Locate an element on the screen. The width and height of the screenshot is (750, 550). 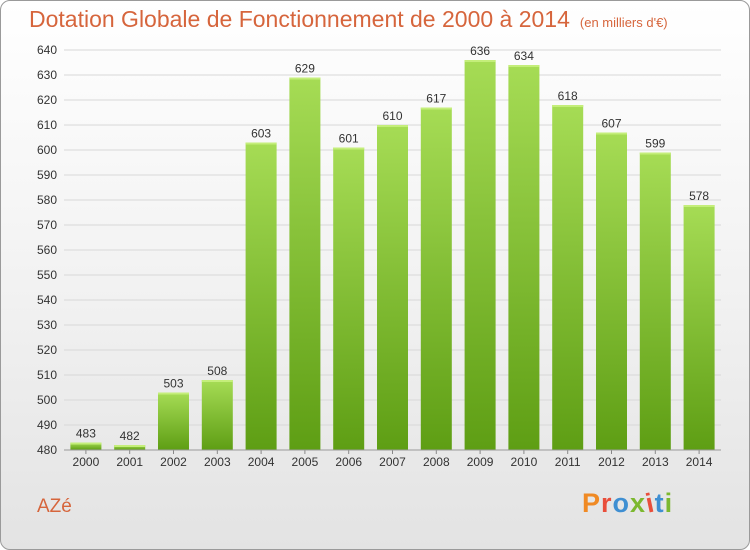
value-label: 599 is located at coordinates (655, 144).